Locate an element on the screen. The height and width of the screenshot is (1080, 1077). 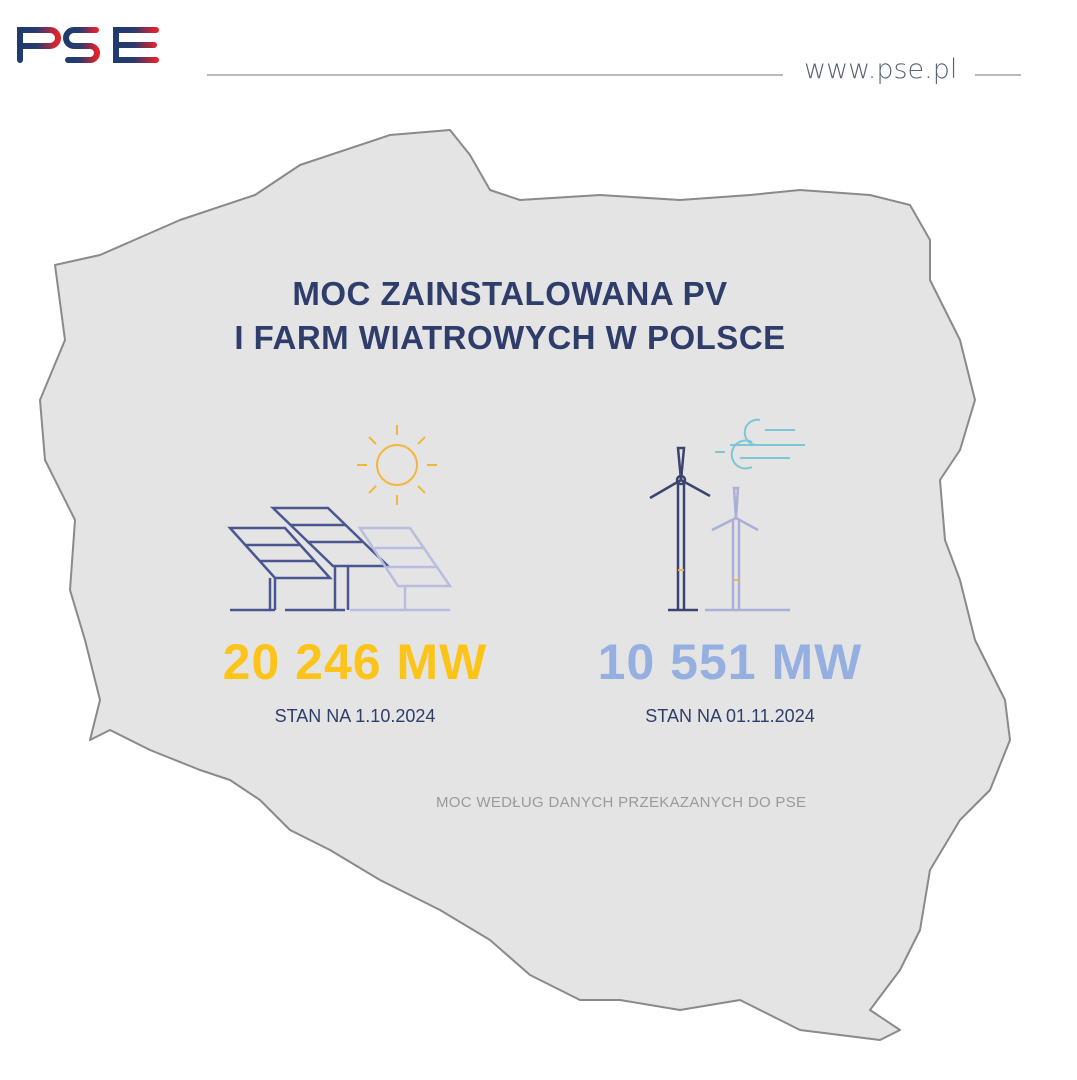
title-line-1: MOC ZAINSTALOWANA PV is located at coordinates (510, 293).